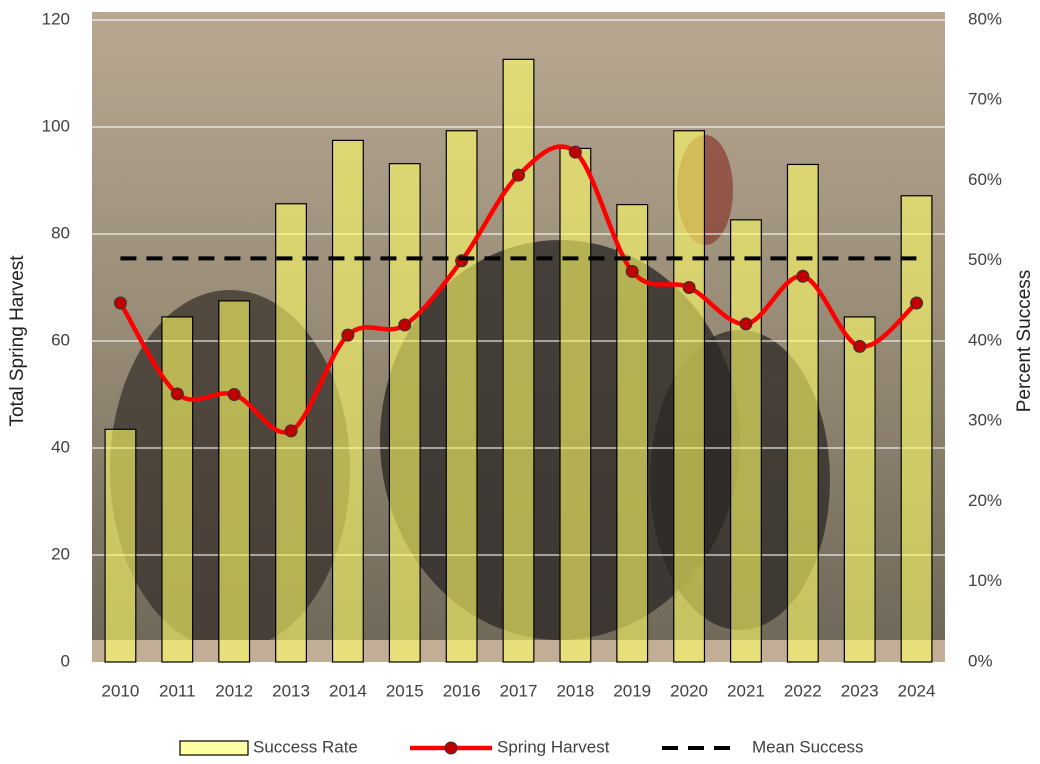 This screenshot has height=764, width=1040. I want to click on x-tick-label: 2021, so click(746, 690).